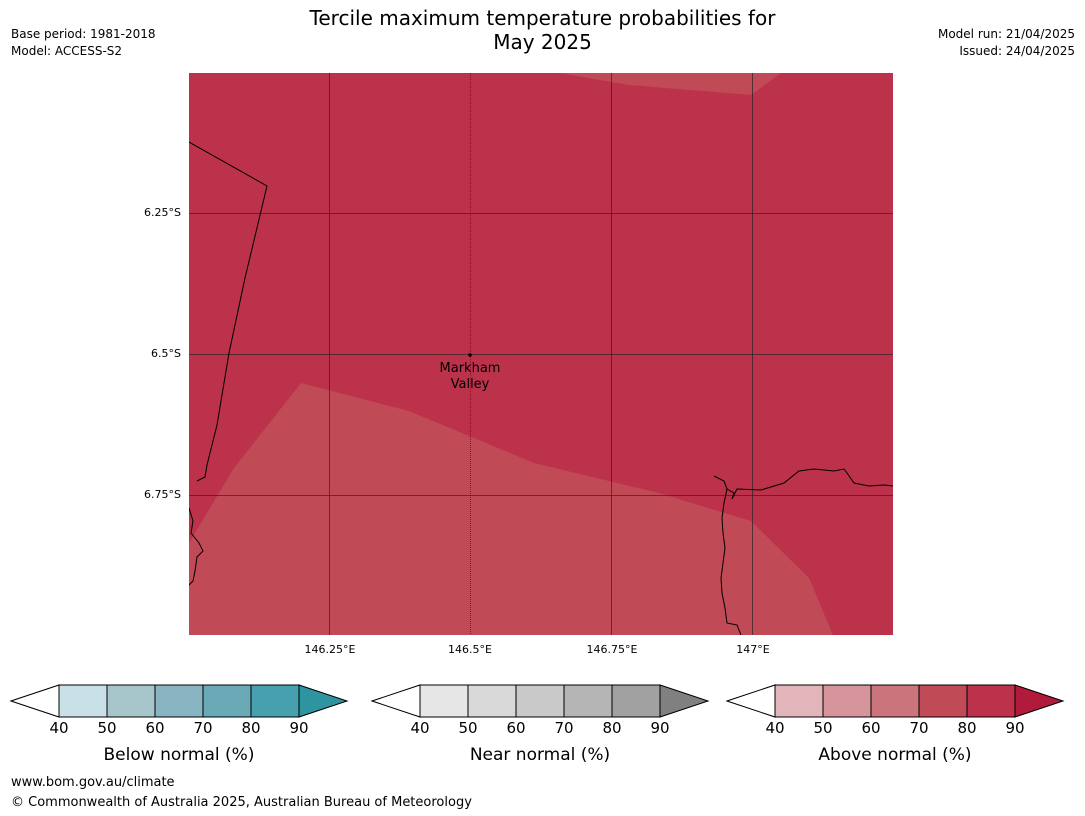 The width and height of the screenshot is (1085, 816). What do you see at coordinates (470, 355) in the screenshot?
I see `place-marker` at bounding box center [470, 355].